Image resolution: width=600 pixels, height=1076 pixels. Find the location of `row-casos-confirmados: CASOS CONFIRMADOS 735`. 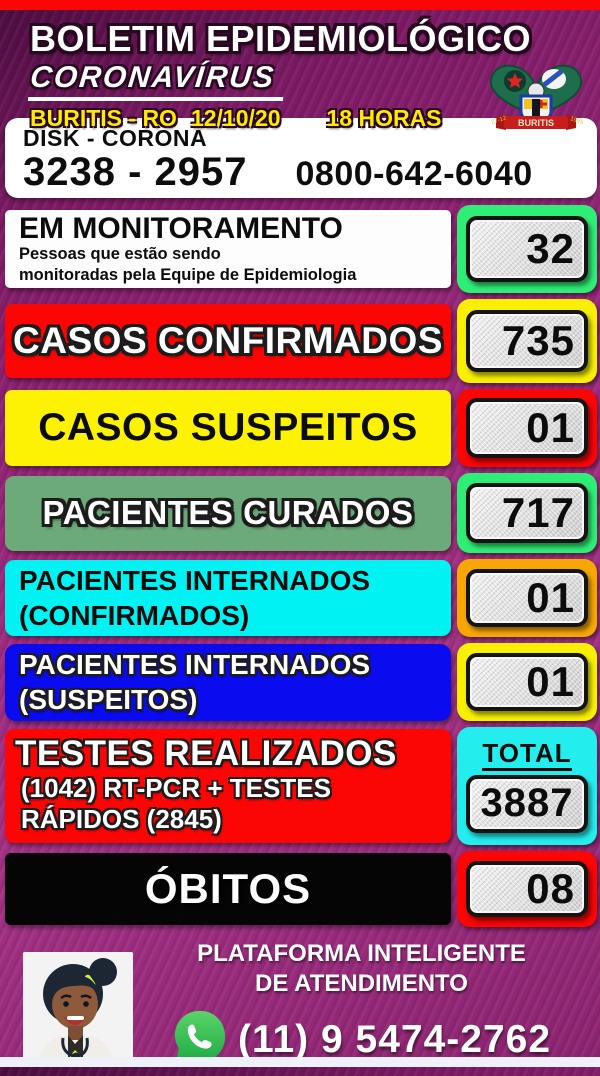

row-casos-confirmados: CASOS CONFIRMADOS 735 is located at coordinates (301, 341).